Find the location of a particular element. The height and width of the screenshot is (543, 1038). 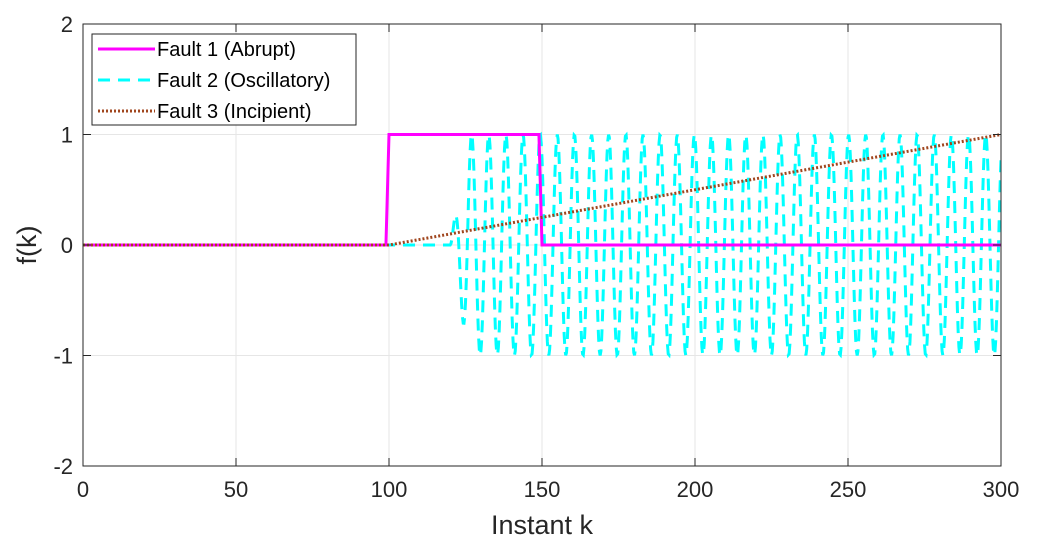

y-tick-label: 2 is located at coordinates (67, 24).